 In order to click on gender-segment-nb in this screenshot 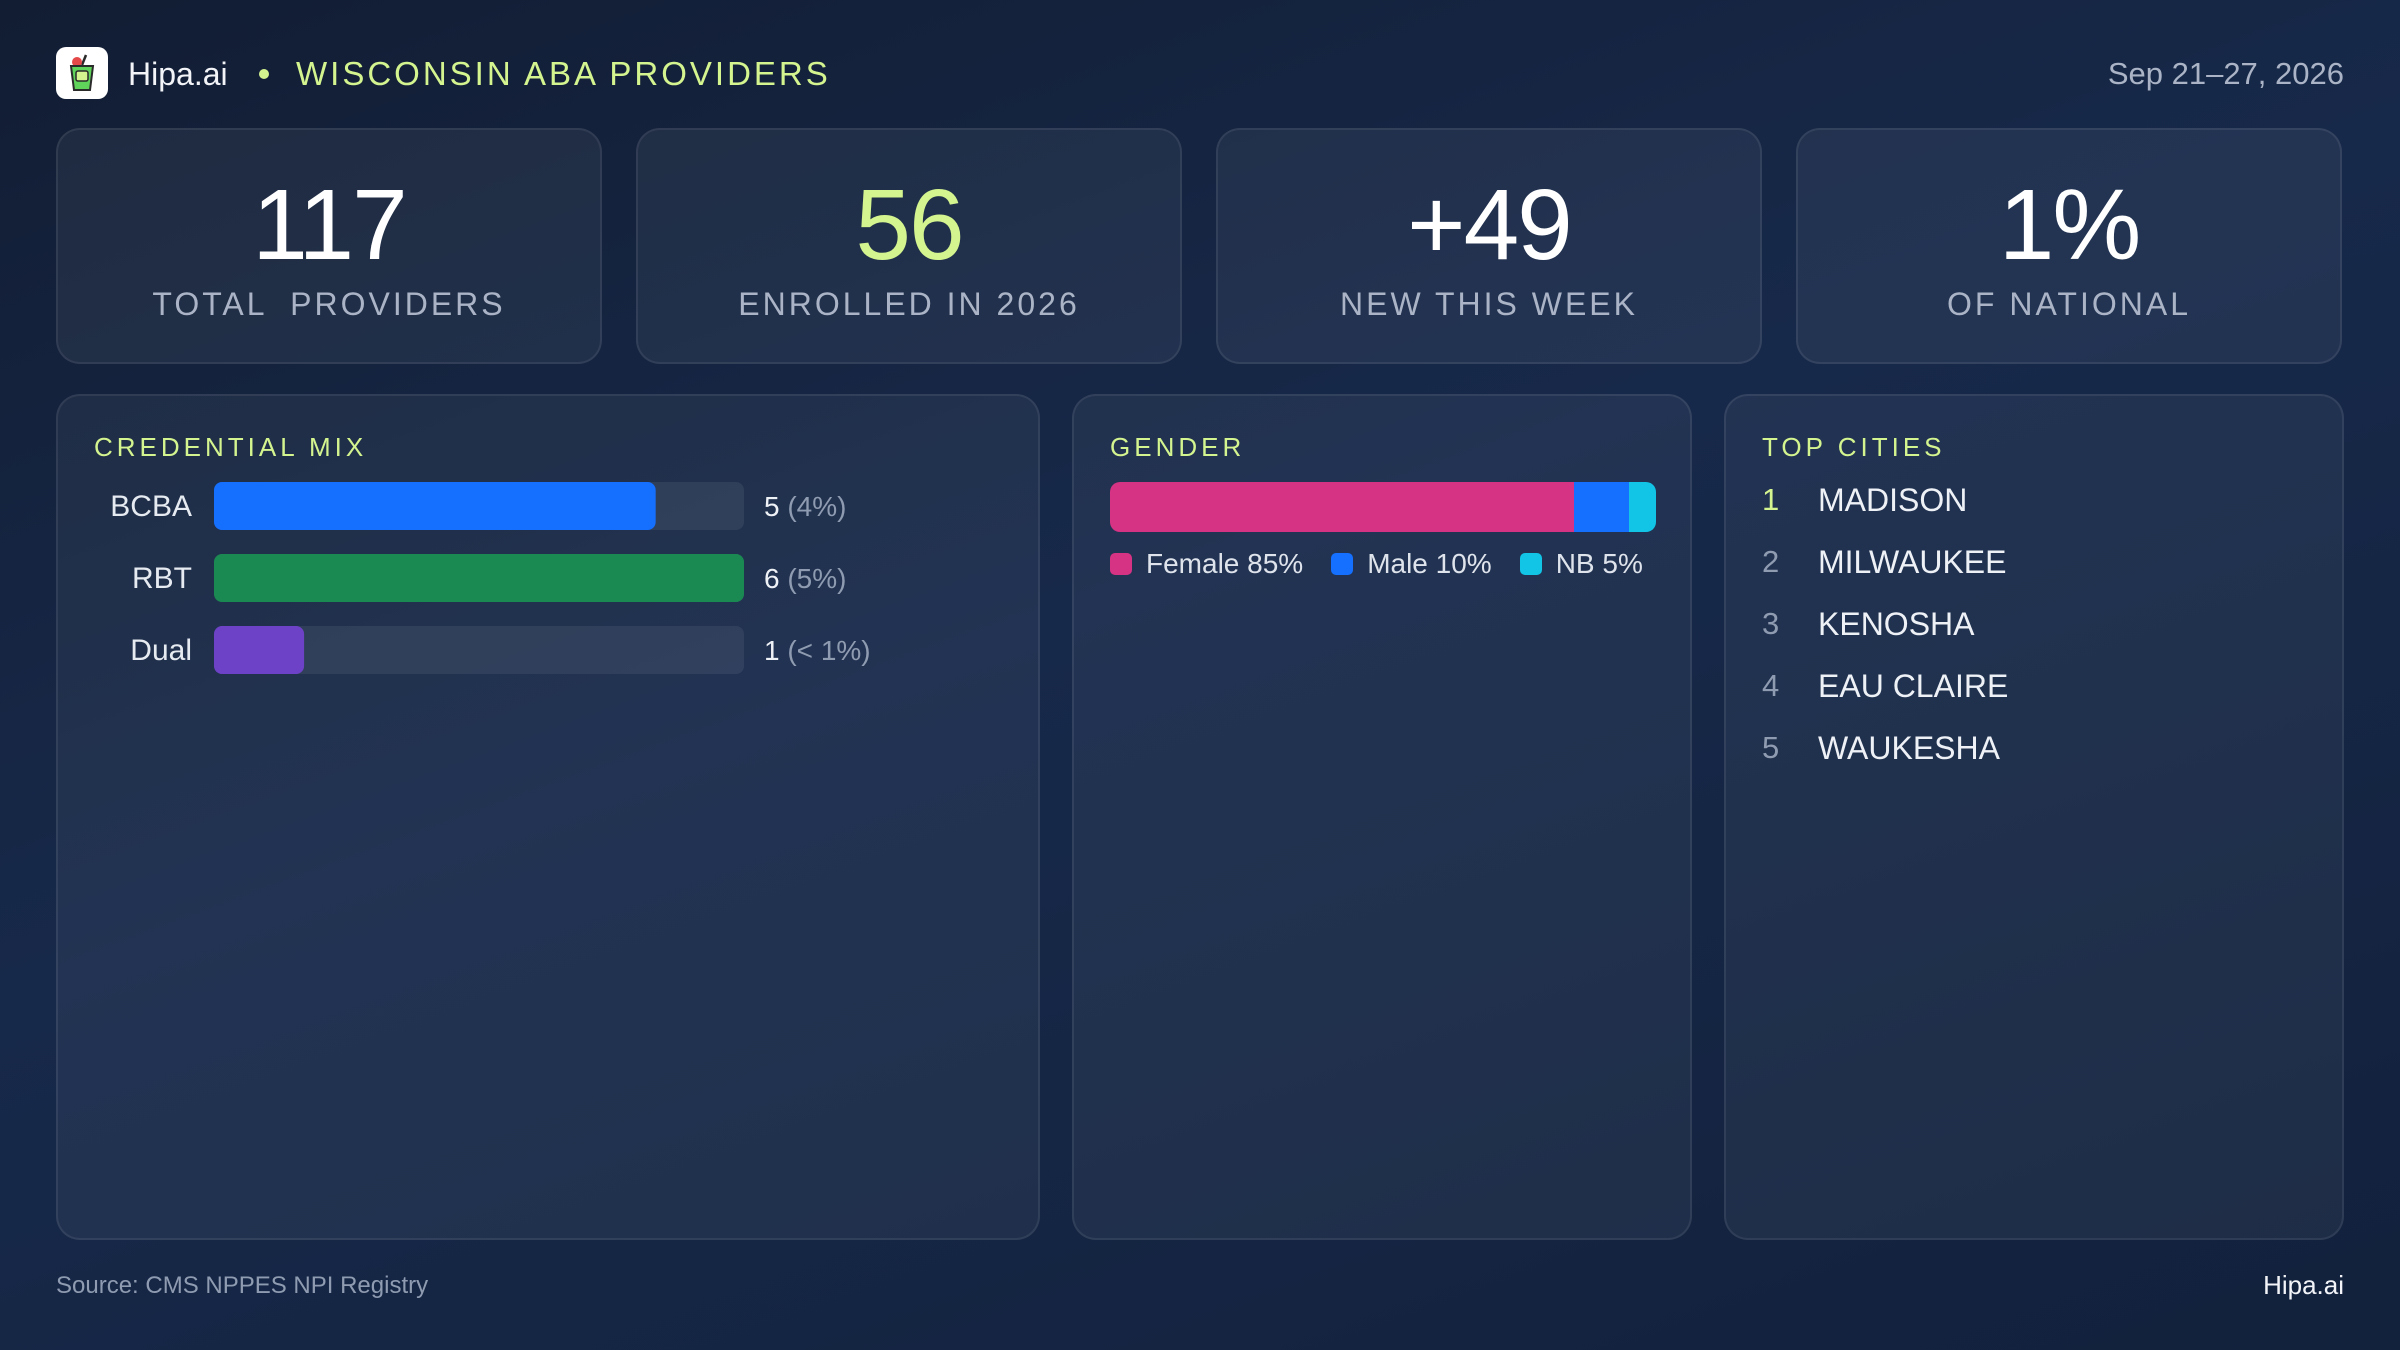, I will do `click(1642, 507)`.